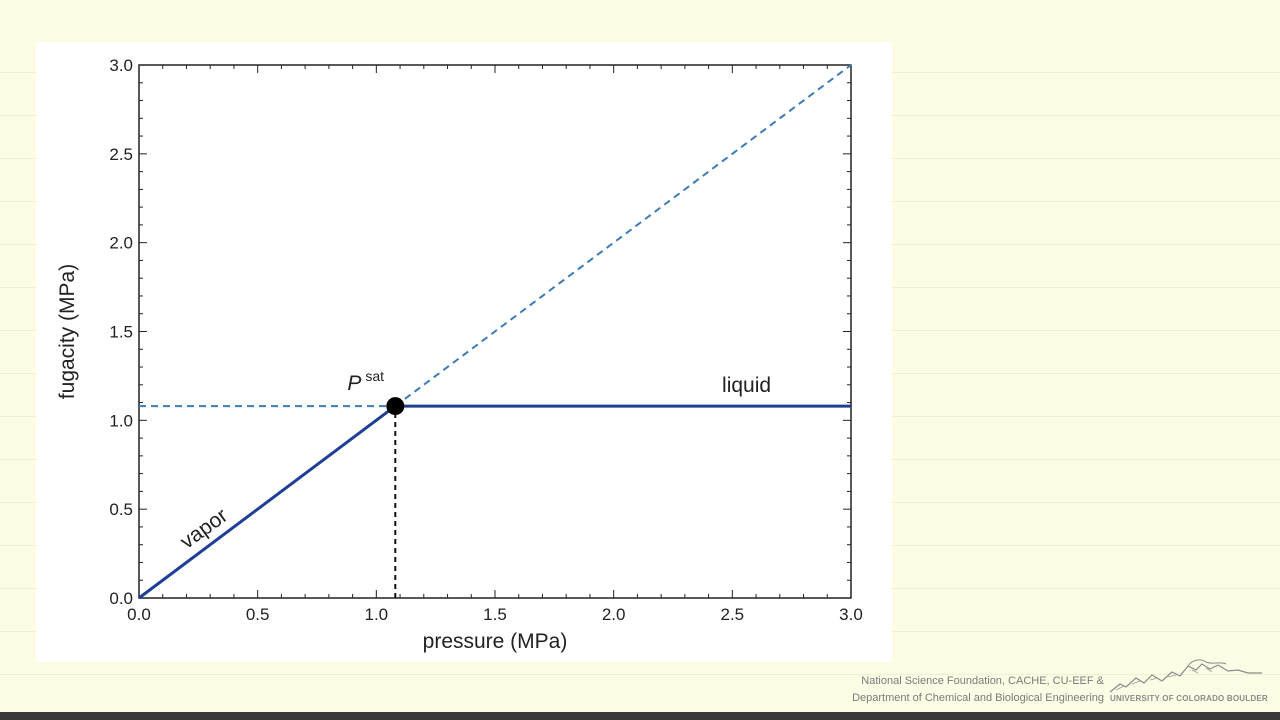  I want to click on x-tick-label: 2.5, so click(733, 614).